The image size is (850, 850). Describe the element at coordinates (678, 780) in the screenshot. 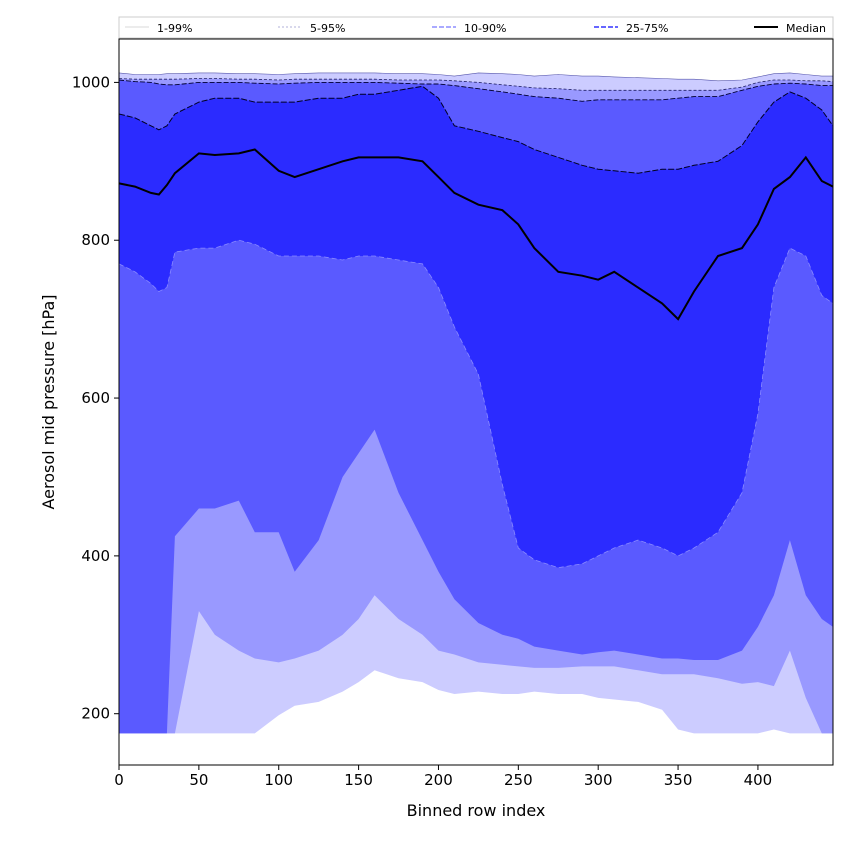

I see `x-tick-label: 350` at that location.